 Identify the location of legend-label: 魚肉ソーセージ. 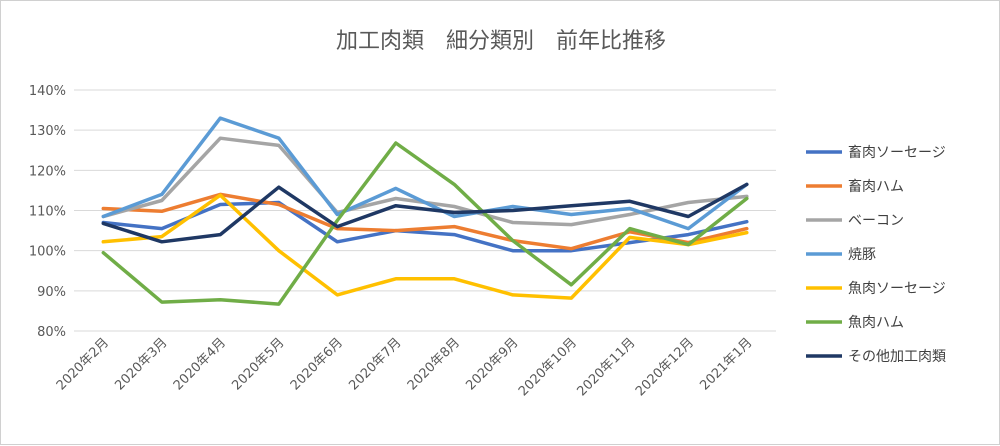
(897, 289).